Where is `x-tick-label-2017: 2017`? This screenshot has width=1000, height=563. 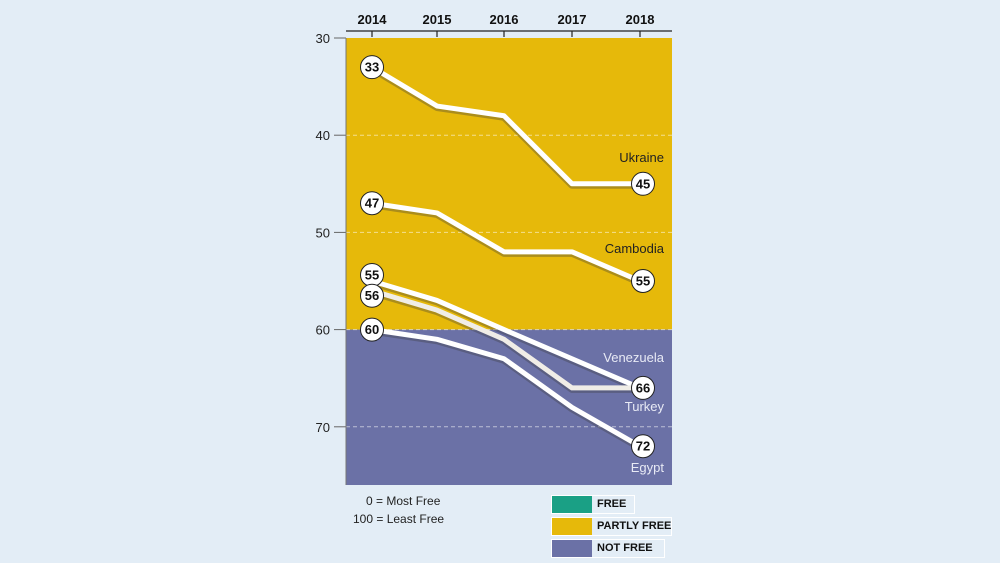
x-tick-label-2017: 2017 is located at coordinates (572, 19).